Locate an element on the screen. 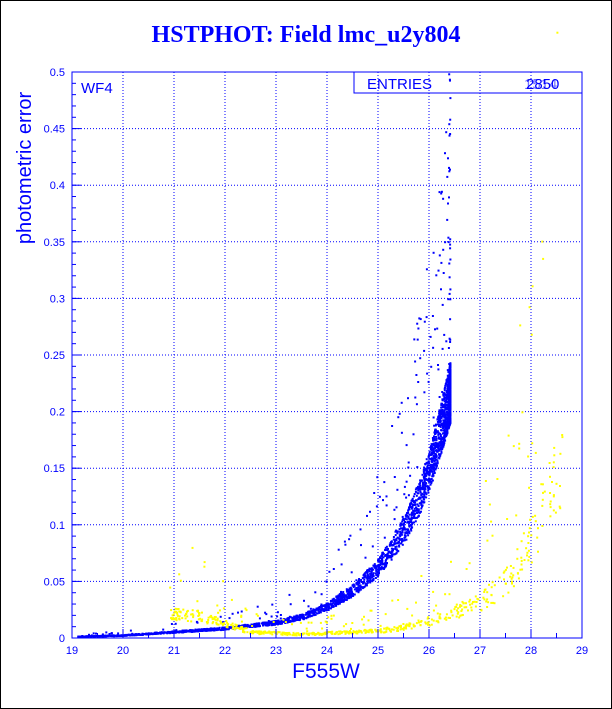  stats-box: ENTRIES 1514 2850 is located at coordinates (467, 83).